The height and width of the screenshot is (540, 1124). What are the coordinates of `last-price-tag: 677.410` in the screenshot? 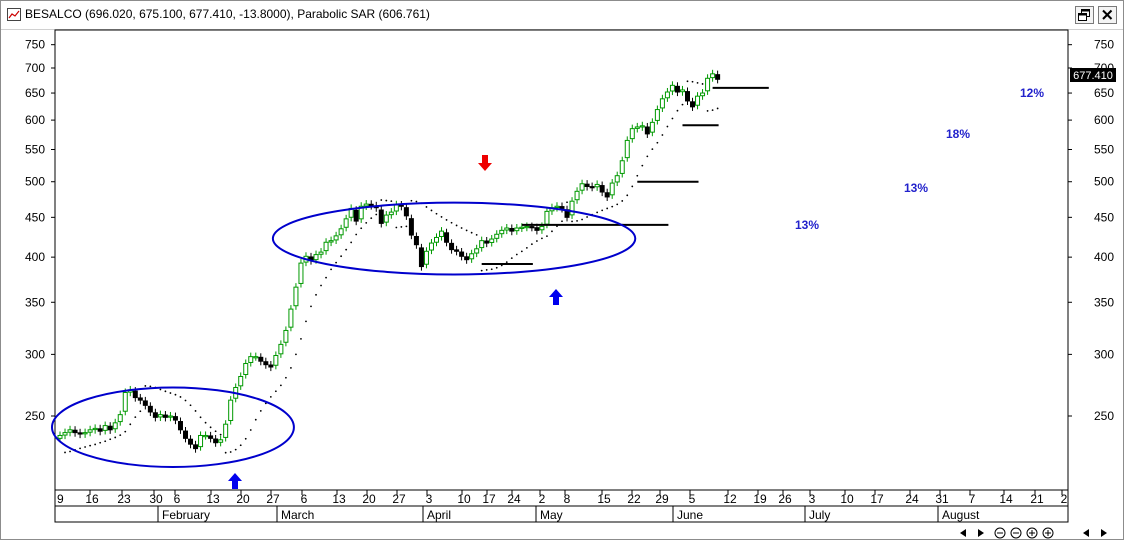 It's located at (1093, 75).